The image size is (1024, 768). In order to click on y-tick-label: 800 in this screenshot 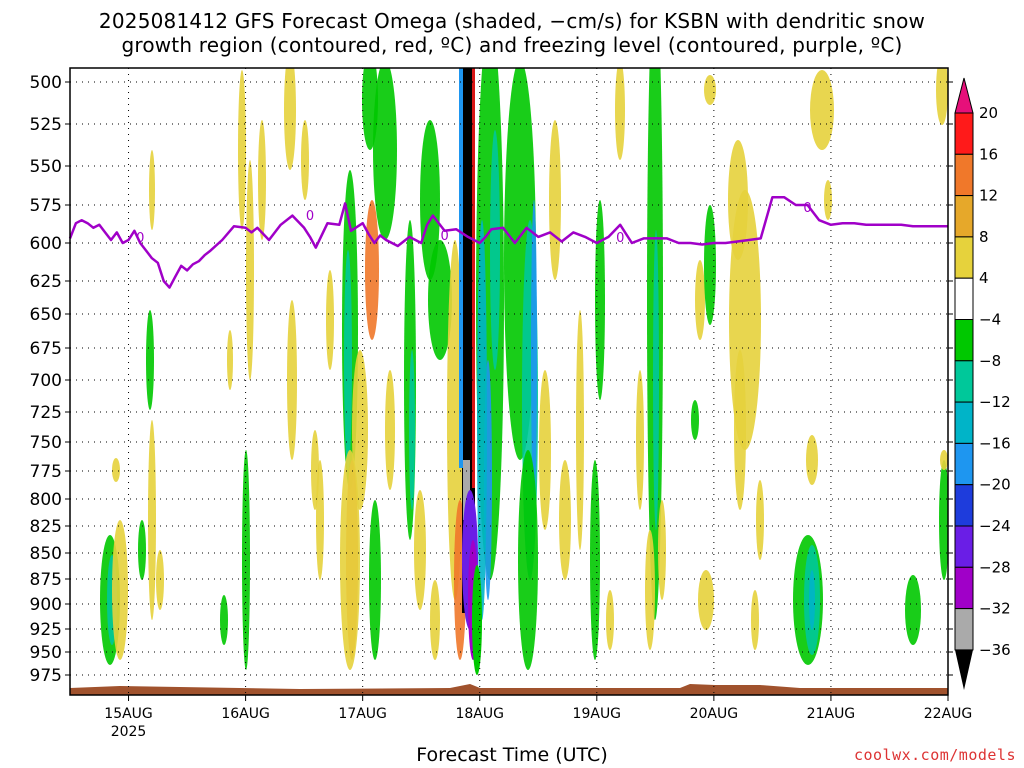, I will do `click(46, 500)`.